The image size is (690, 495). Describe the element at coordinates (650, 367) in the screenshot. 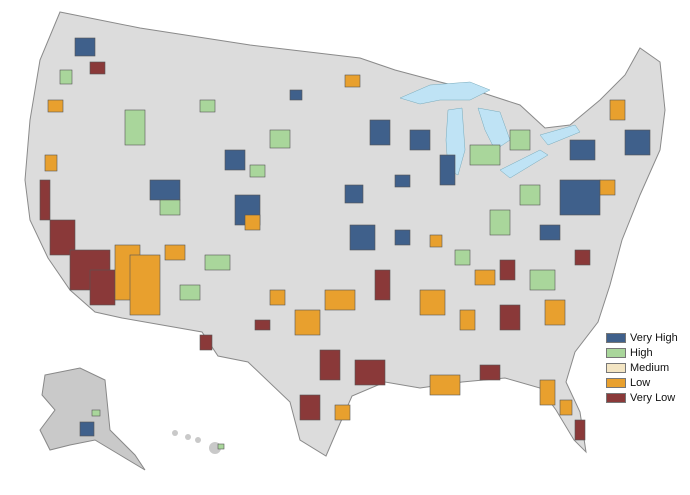

I see `legend-label: Medium` at that location.